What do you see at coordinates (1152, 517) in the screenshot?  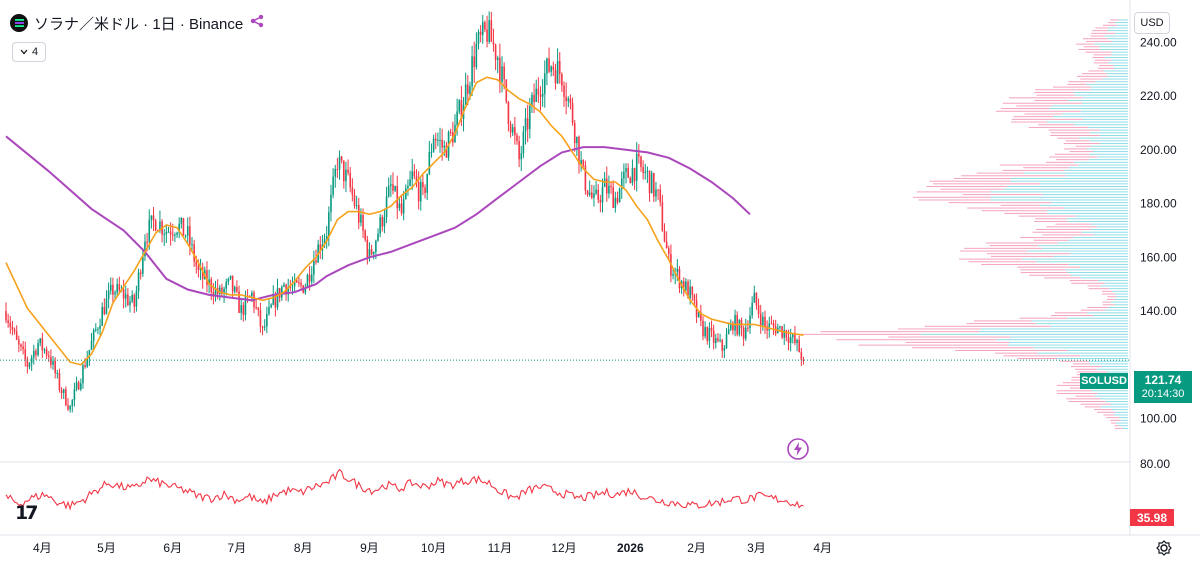 I see `rsi-value-badge: 35.98` at bounding box center [1152, 517].